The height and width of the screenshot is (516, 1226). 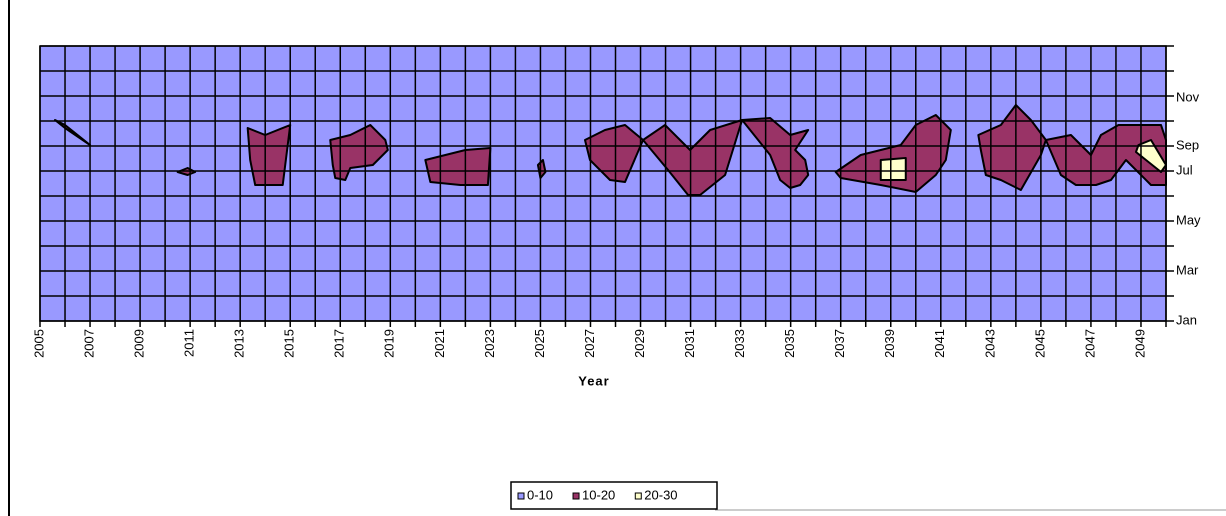 I want to click on legend-label: 20-30, so click(x=660, y=494).